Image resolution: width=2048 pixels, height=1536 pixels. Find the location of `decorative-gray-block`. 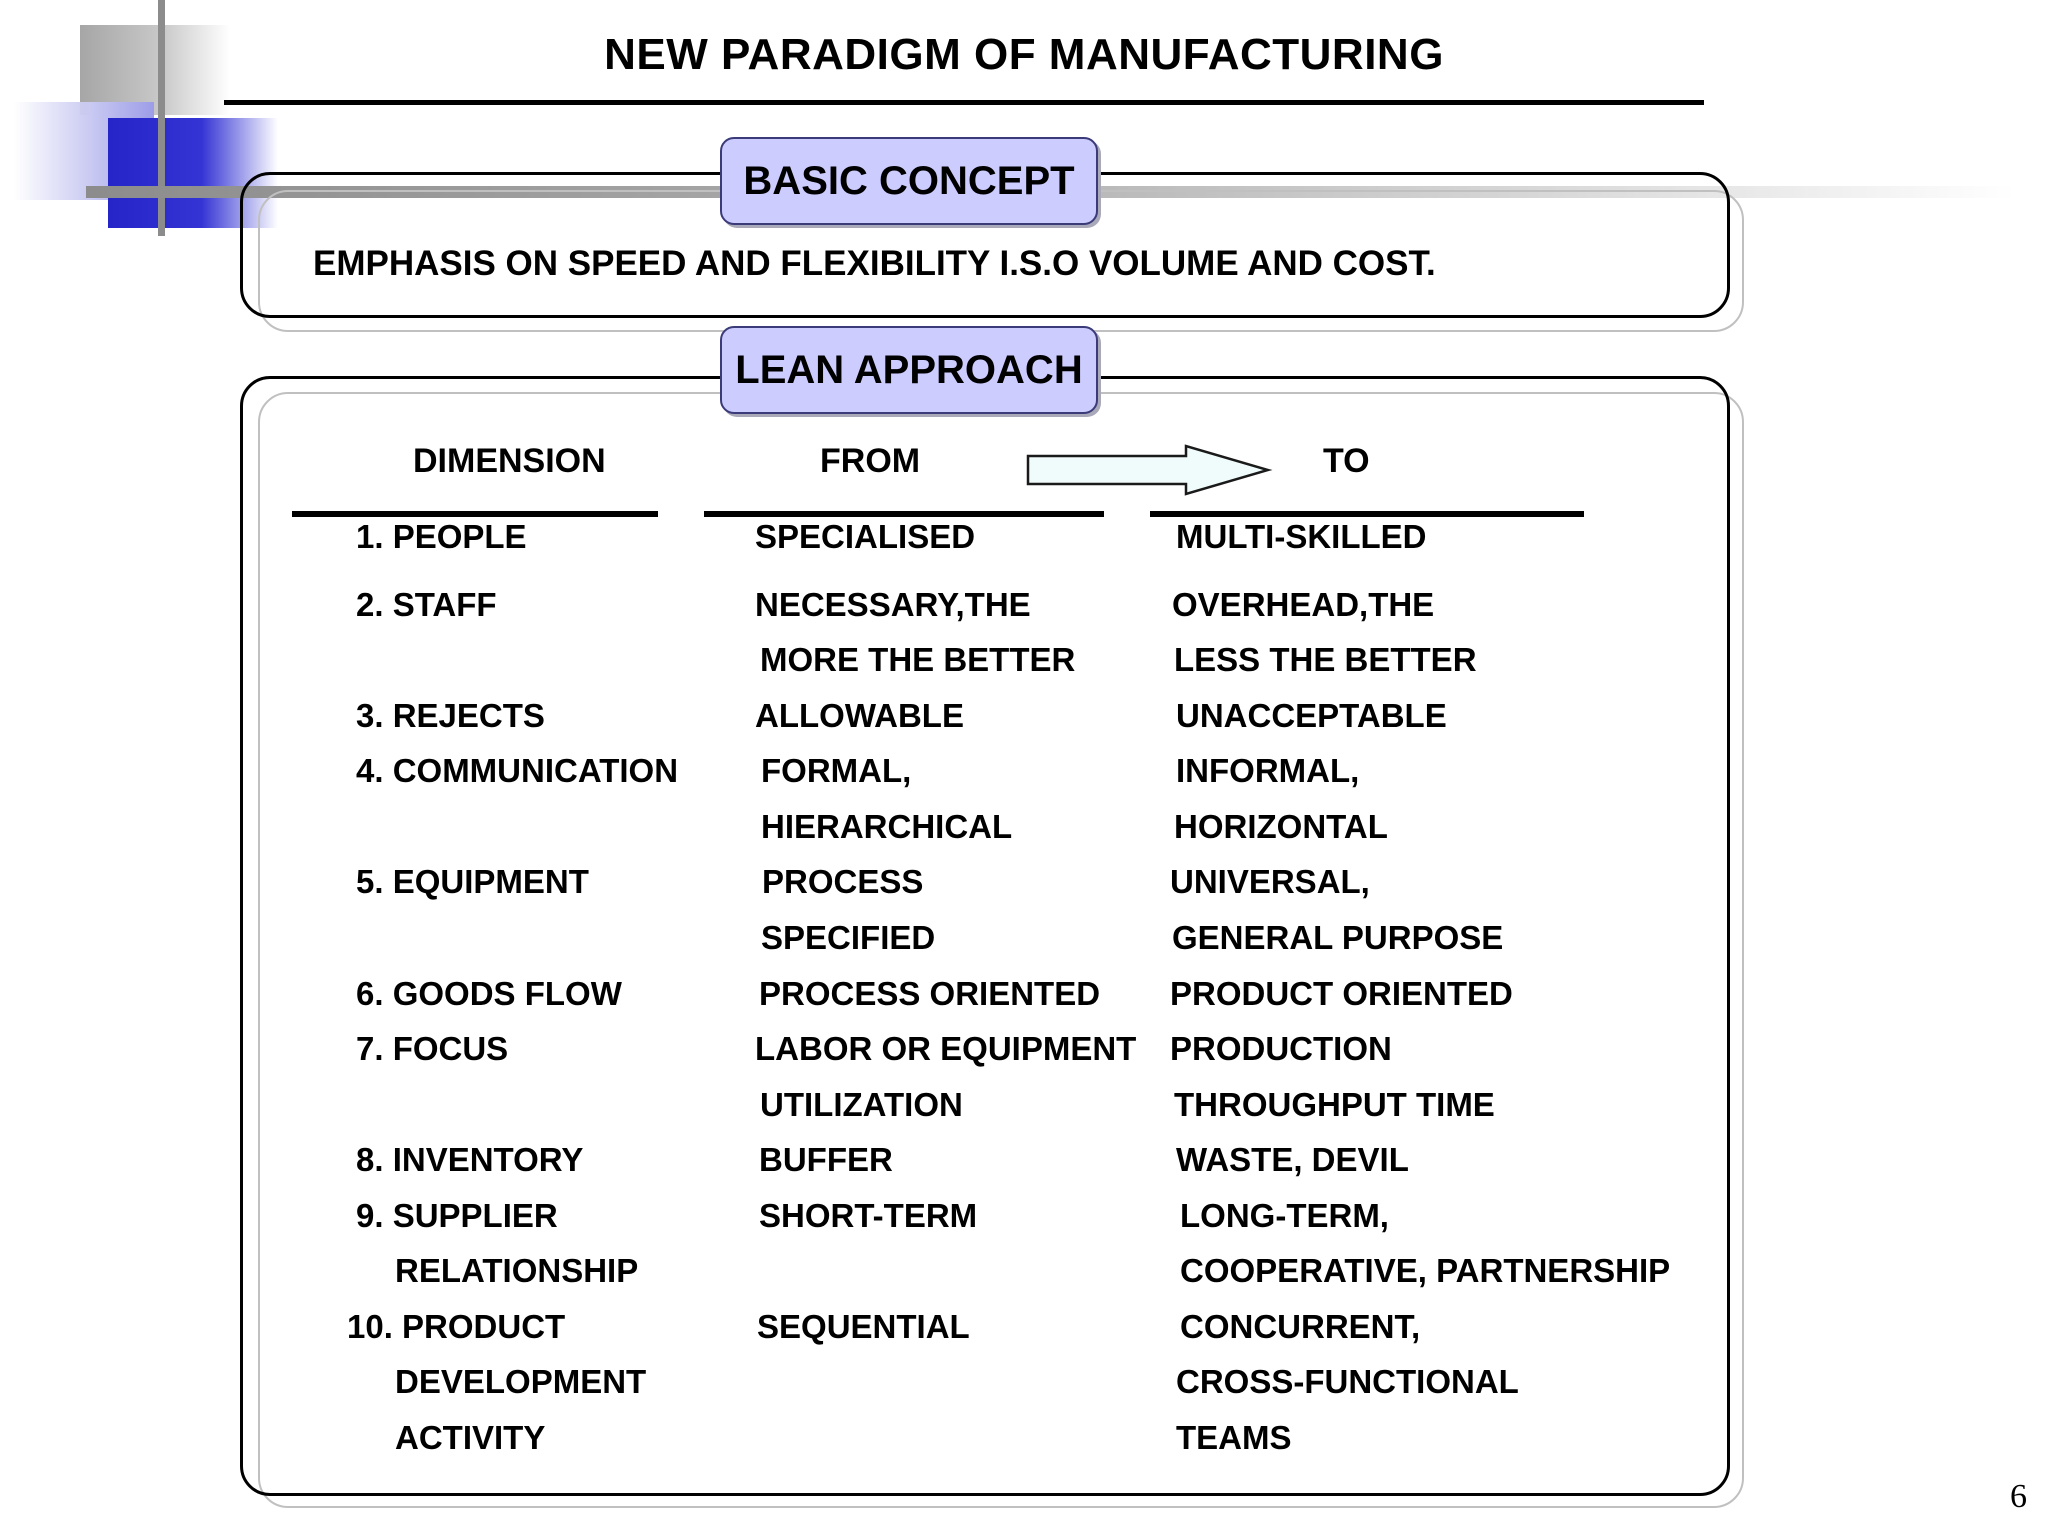

decorative-gray-block is located at coordinates (155, 70).